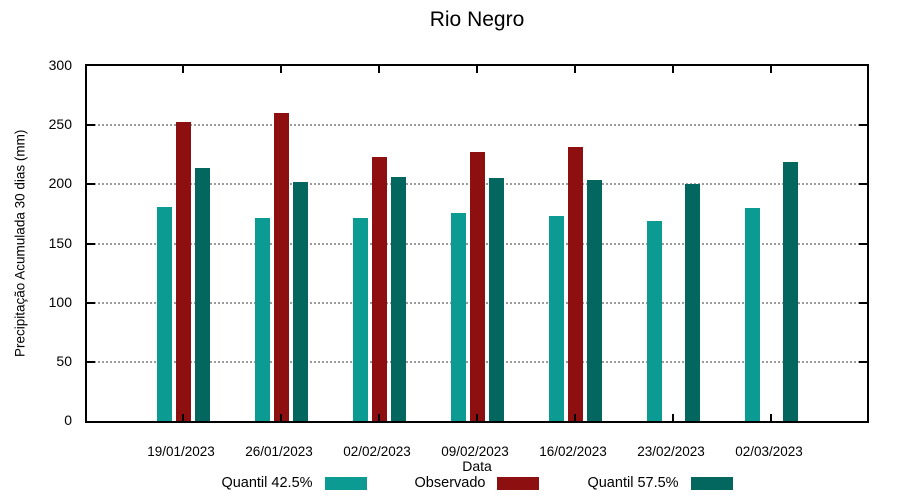 This screenshot has height=500, width=900. I want to click on legend-label: Quantil 57.5%, so click(633, 483).